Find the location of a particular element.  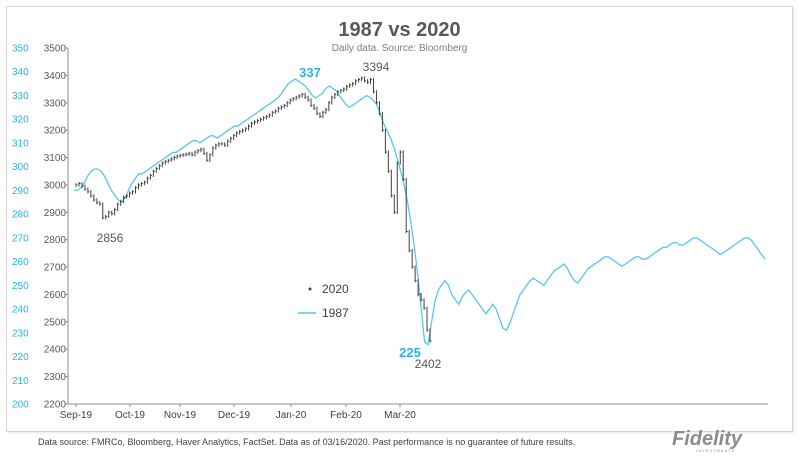

left-tick-label: 2800 is located at coordinates (55, 240).